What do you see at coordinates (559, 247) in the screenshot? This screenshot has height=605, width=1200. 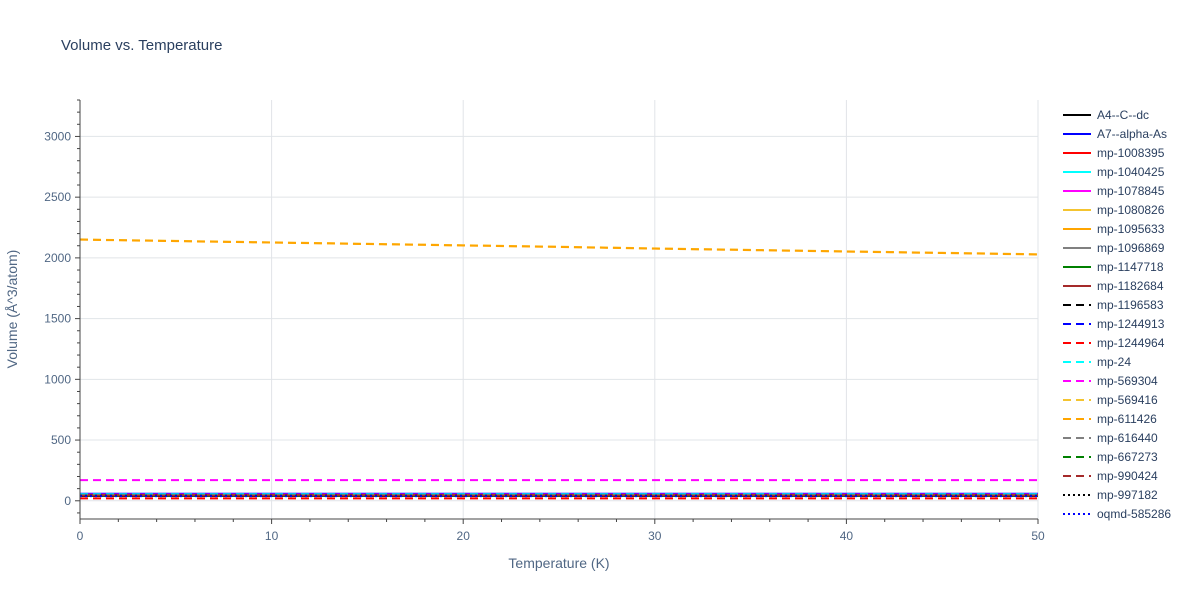 I see `series-line` at bounding box center [559, 247].